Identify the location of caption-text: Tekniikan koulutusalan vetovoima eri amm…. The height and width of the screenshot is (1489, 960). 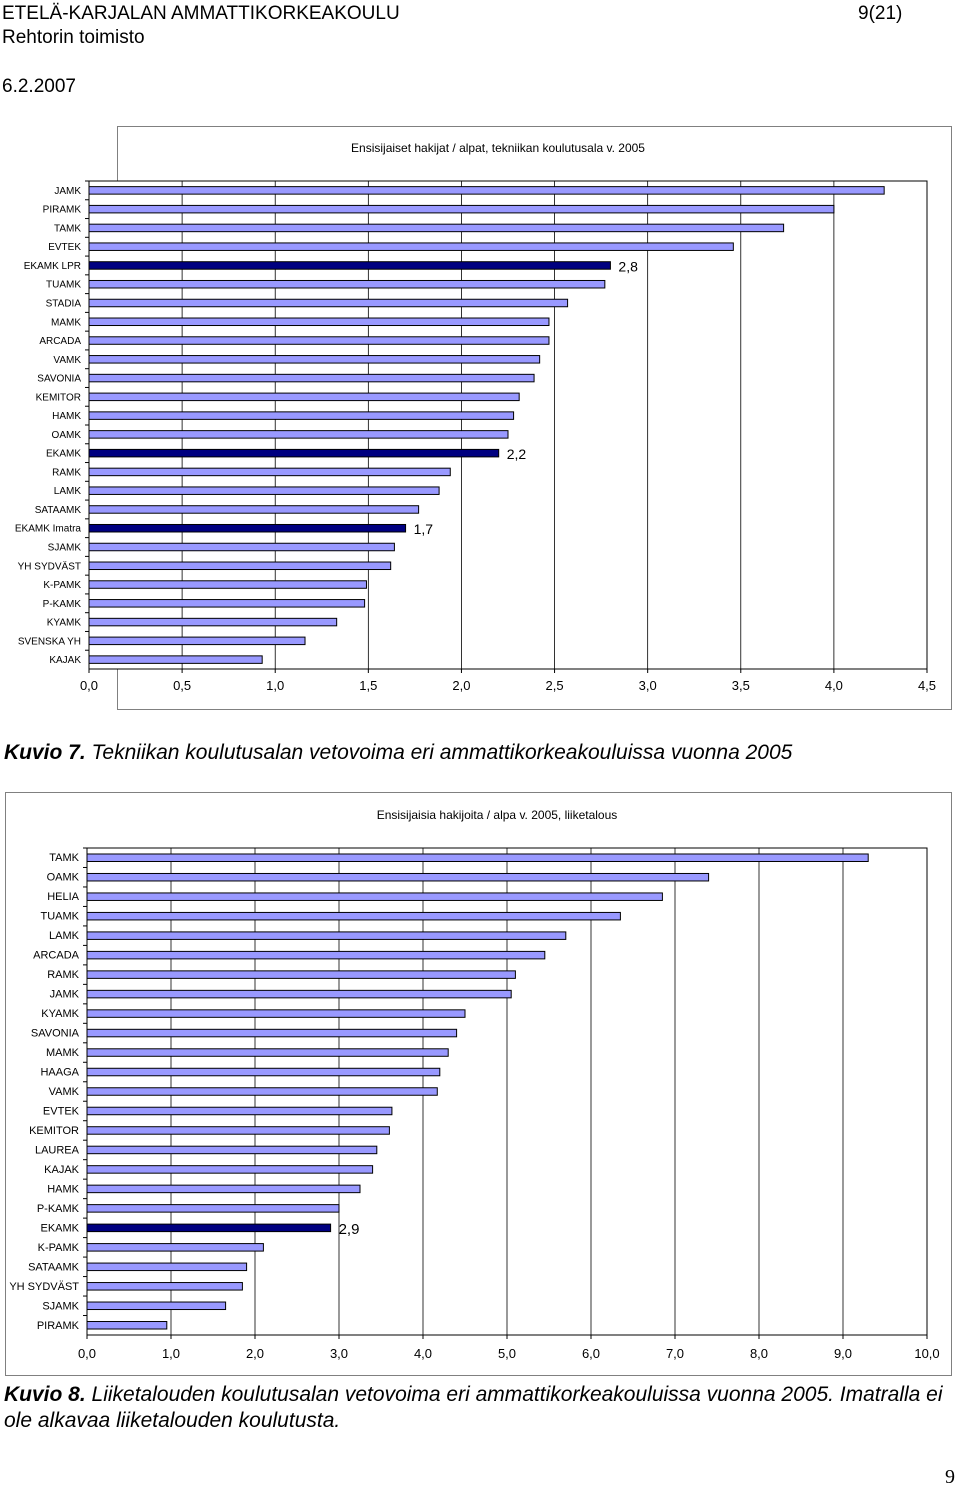
(439, 752).